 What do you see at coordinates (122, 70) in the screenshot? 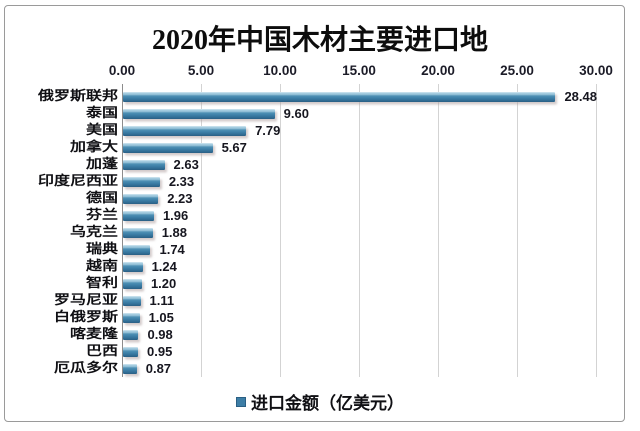
I see `x-axis-tick-label: 0.00` at bounding box center [122, 70].